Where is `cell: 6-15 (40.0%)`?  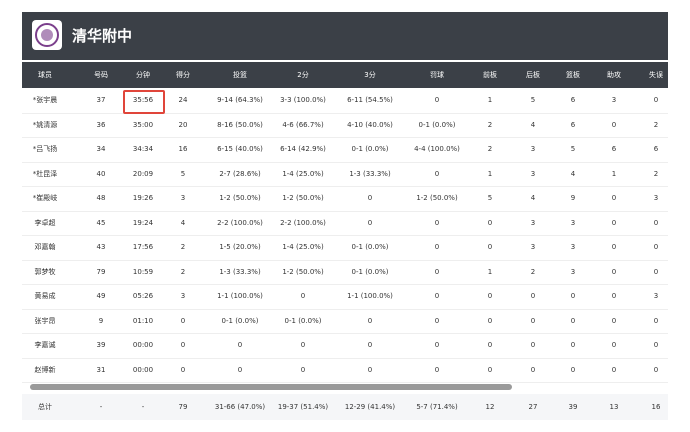 cell: 6-15 (40.0%) is located at coordinates (240, 149).